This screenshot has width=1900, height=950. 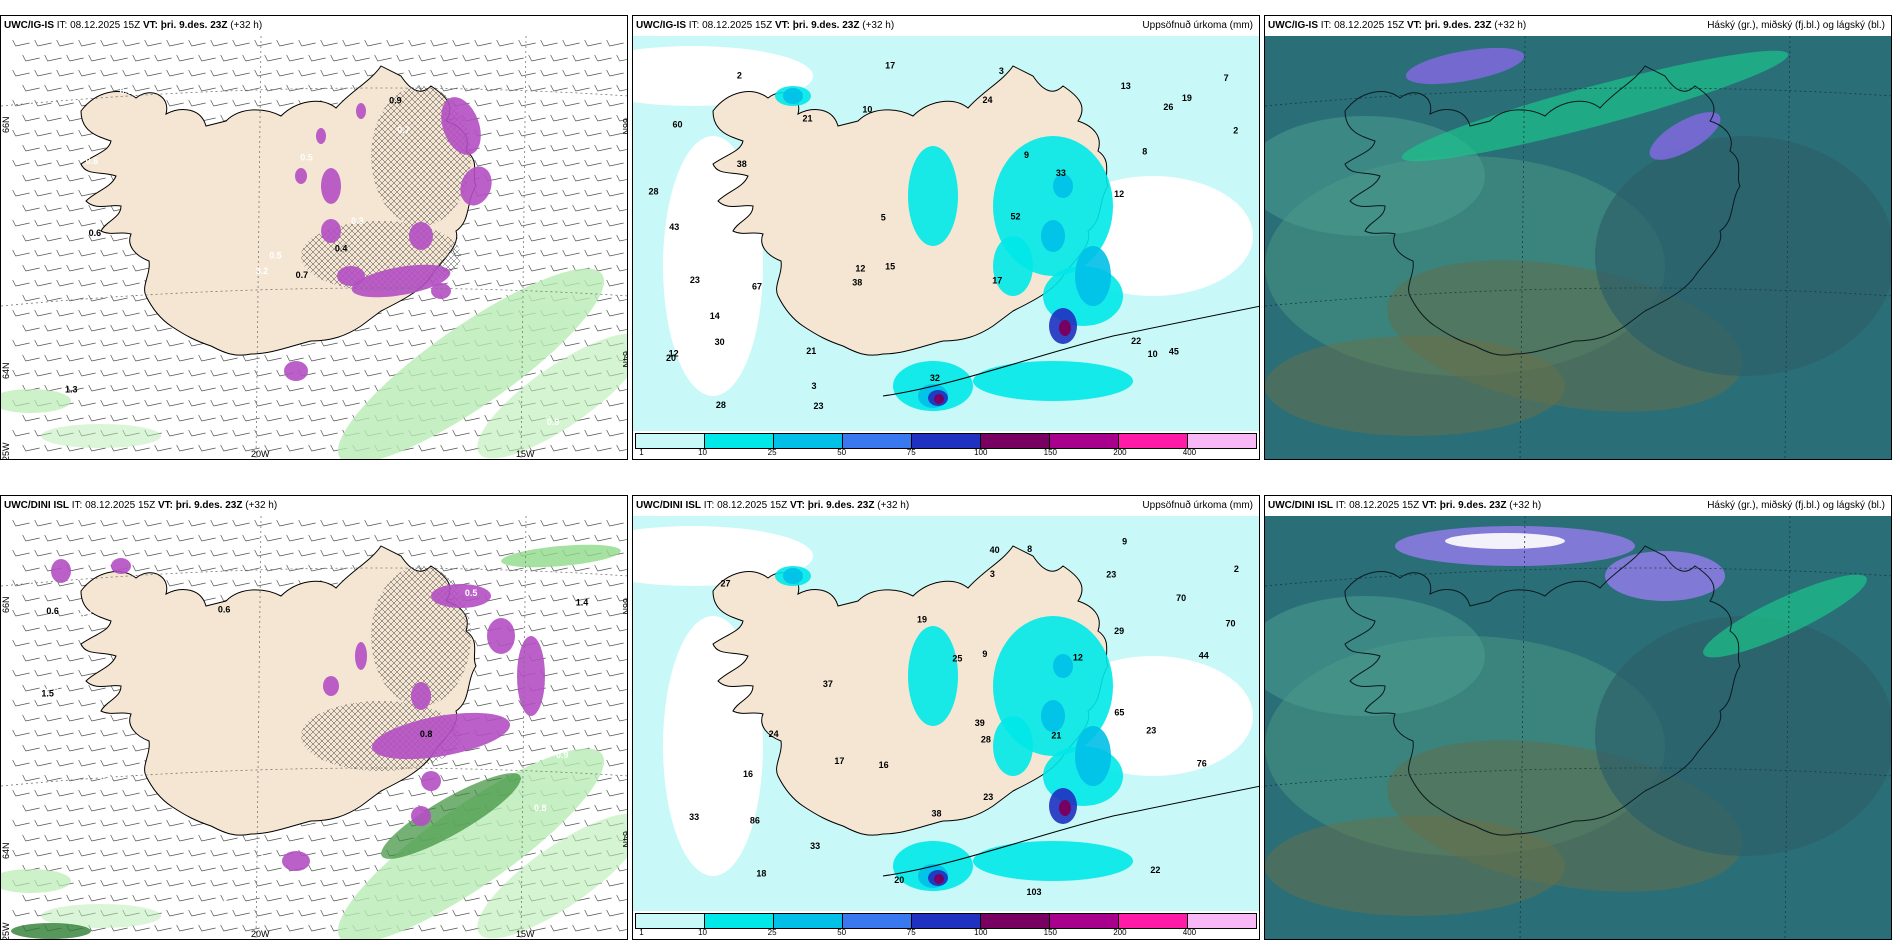 What do you see at coordinates (1174, 351) in the screenshot?
I see `precip-value: 45` at bounding box center [1174, 351].